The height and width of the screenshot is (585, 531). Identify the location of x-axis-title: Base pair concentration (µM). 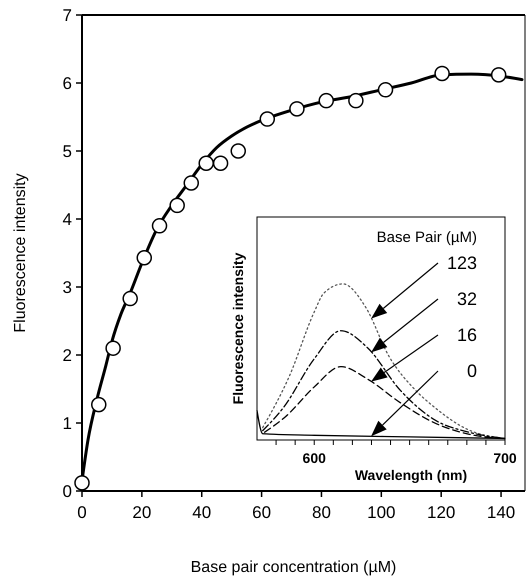
(293, 567).